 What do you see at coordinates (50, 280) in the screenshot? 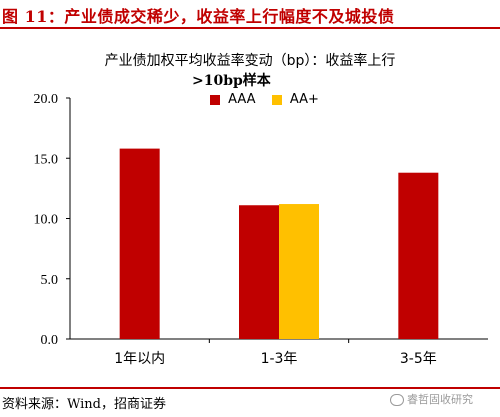
I see `y-tick-label: 5.0` at bounding box center [50, 280].